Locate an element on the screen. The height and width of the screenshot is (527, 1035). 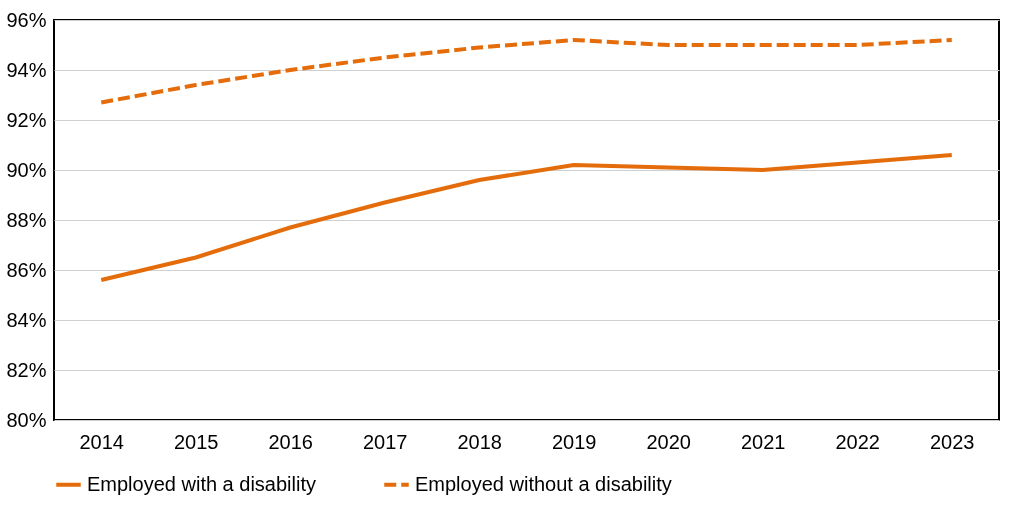
x-tick-label: 2017 is located at coordinates (385, 441).